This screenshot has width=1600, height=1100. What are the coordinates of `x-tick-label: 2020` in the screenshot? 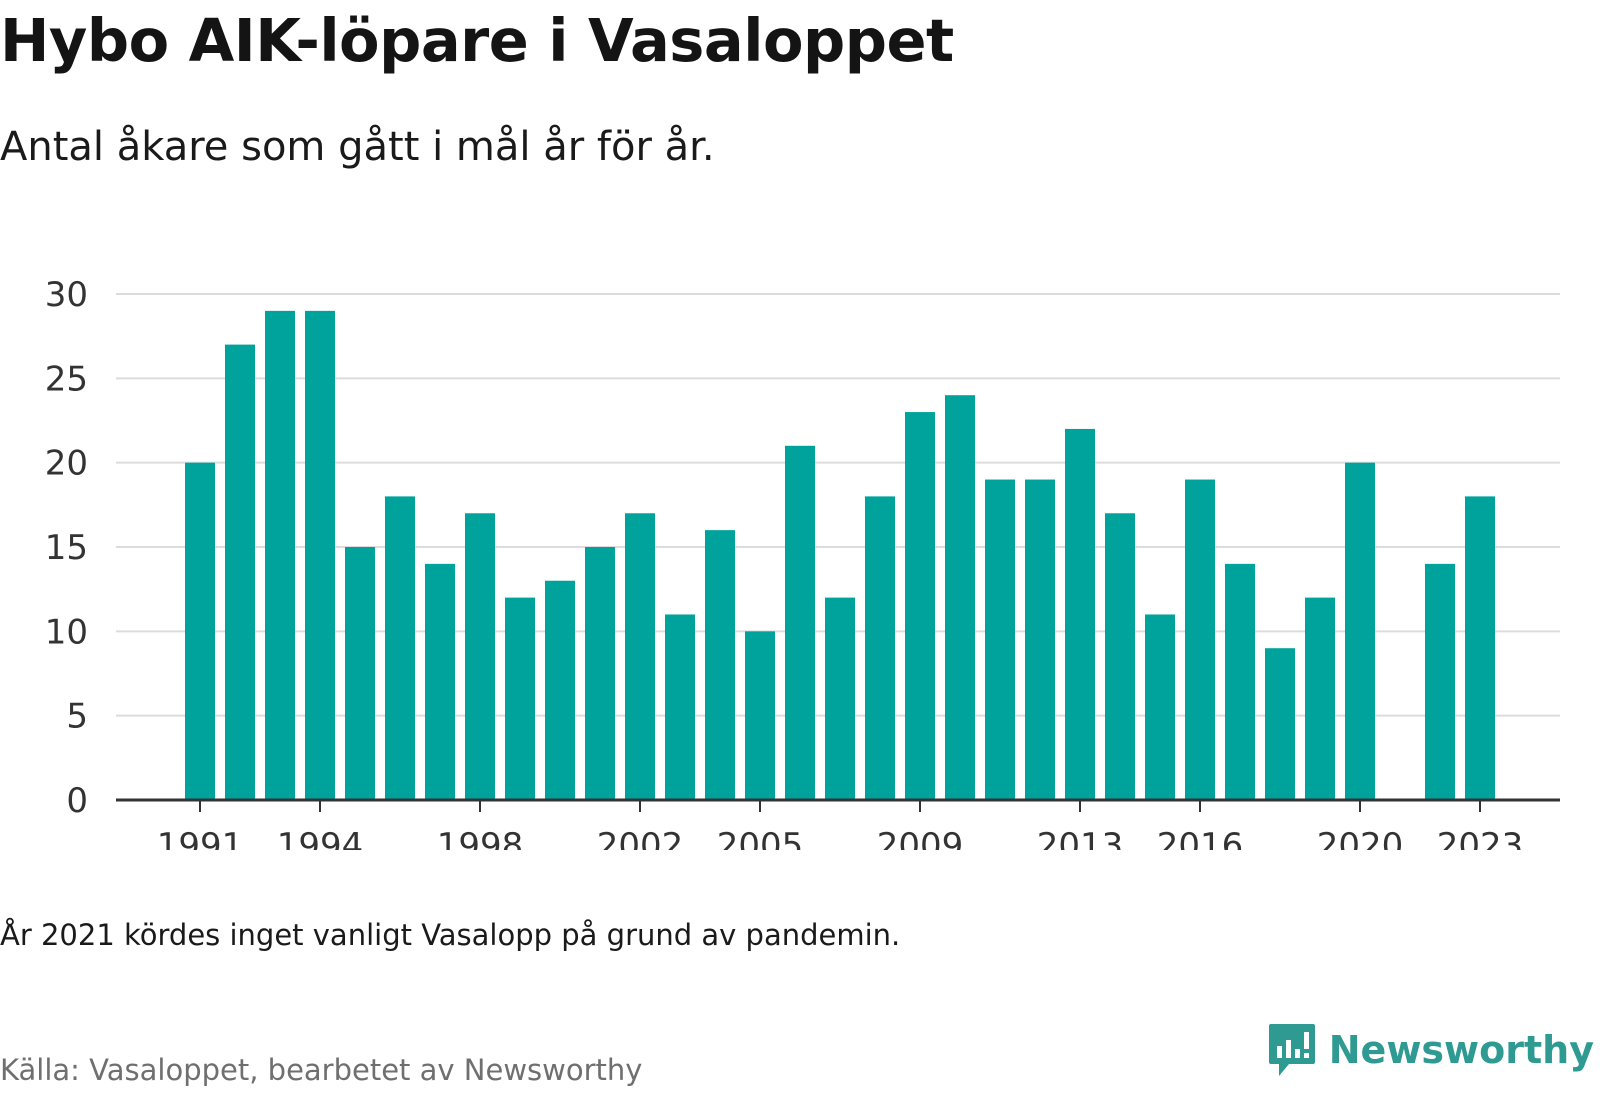 It's located at (1360, 838).